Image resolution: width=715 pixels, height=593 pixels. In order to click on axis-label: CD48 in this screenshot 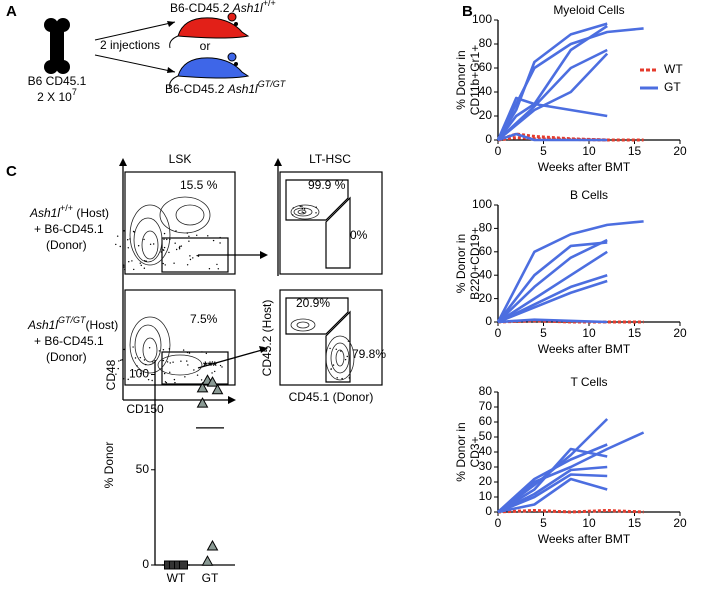, I will do `click(111, 374)`.